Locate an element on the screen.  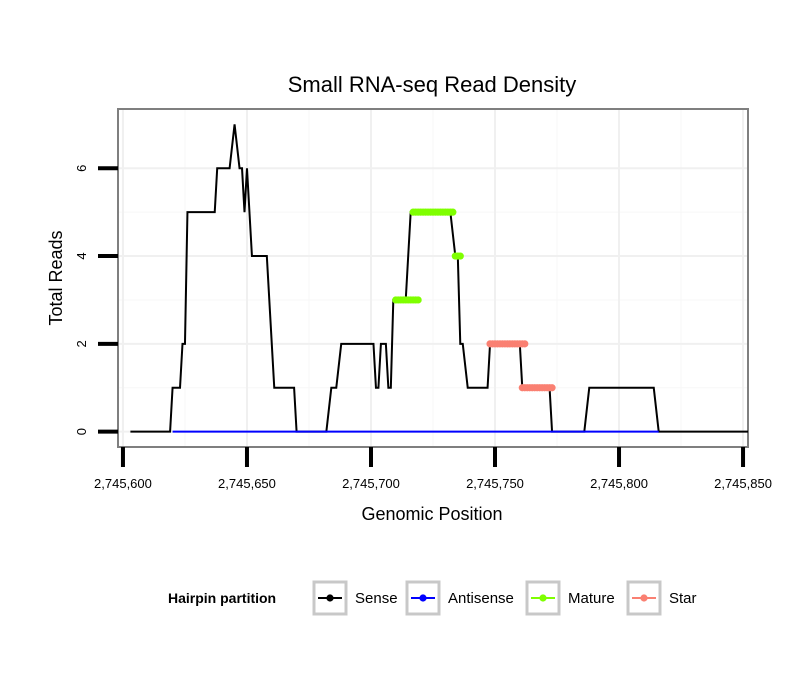
x-tick-label: 2,745,600 is located at coordinates (123, 483).